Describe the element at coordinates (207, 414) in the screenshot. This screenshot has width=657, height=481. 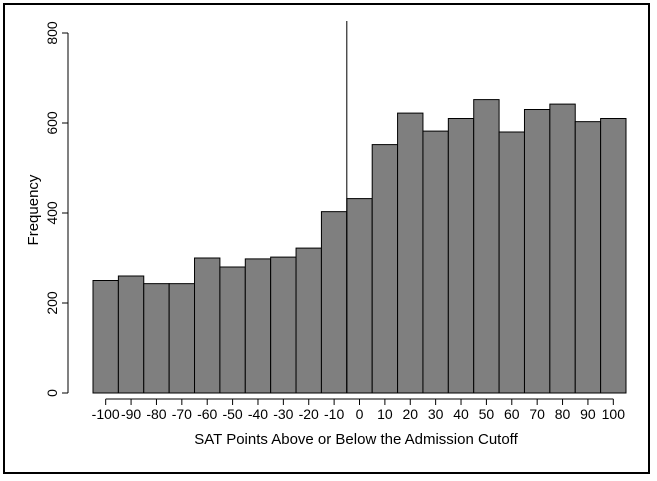
I see `x-tick-label: -60` at that location.